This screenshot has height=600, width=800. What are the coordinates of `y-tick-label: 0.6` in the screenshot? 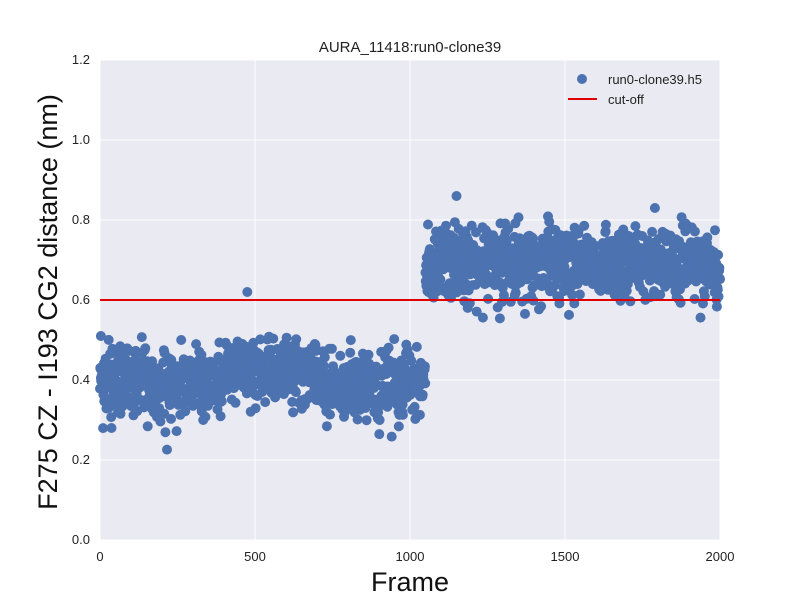 It's located at (81, 299).